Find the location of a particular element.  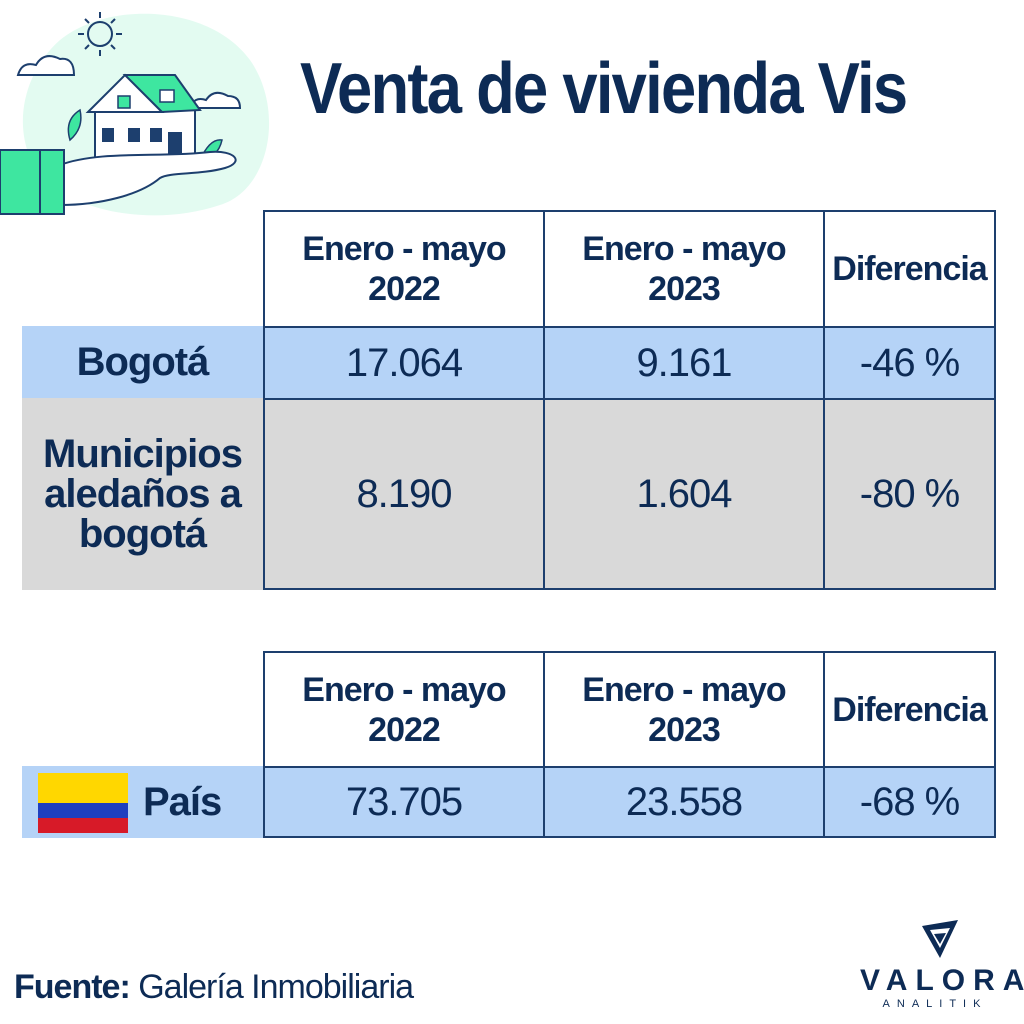

logo-mark-icon is located at coordinates (940, 939).